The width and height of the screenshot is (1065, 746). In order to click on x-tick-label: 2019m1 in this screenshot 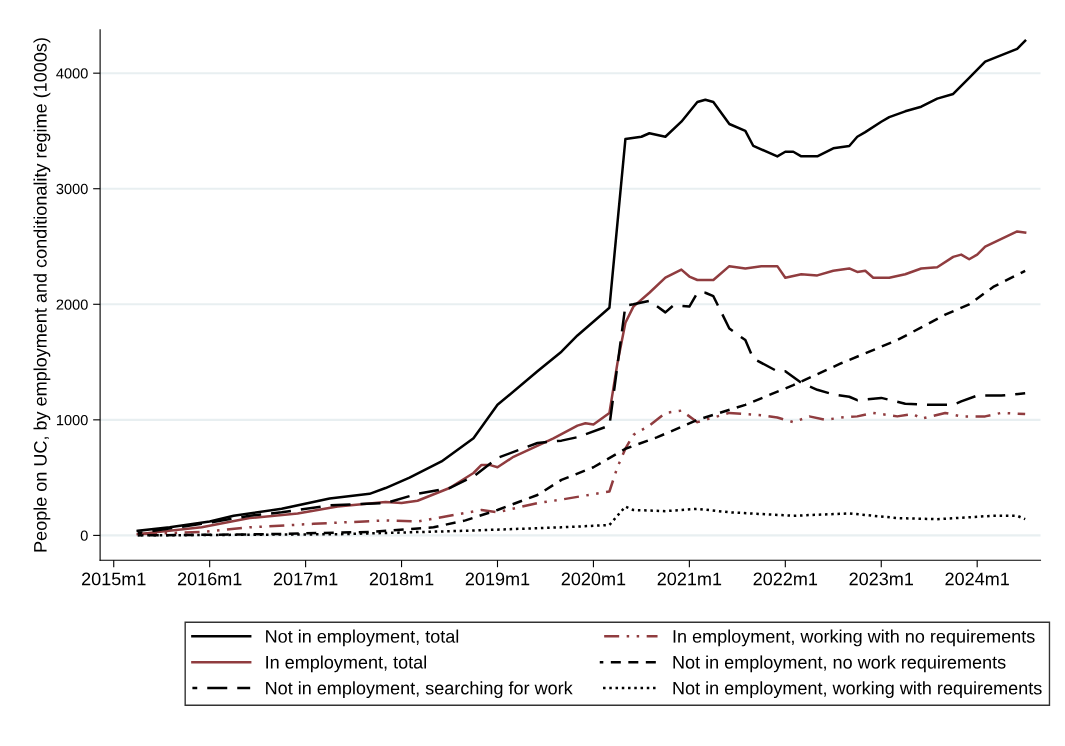, I will do `click(497, 579)`.